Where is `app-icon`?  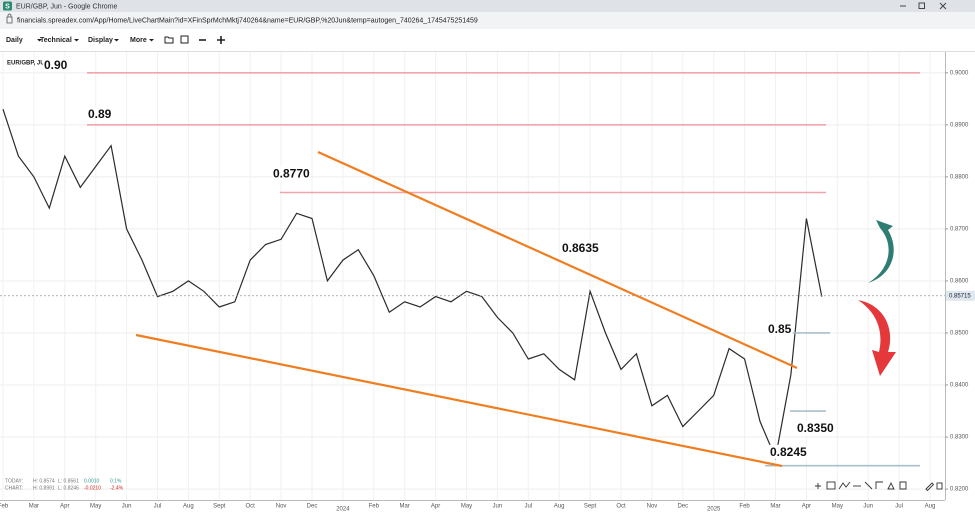 app-icon is located at coordinates (7, 6).